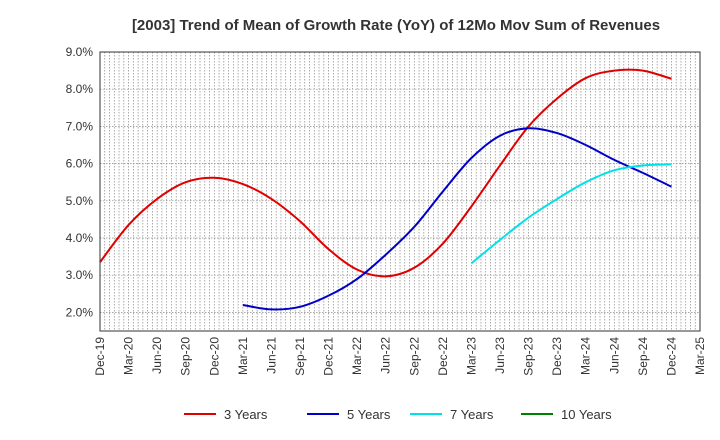  What do you see at coordinates (443, 356) in the screenshot?
I see `x-tick-label: Dec-22` at bounding box center [443, 356].